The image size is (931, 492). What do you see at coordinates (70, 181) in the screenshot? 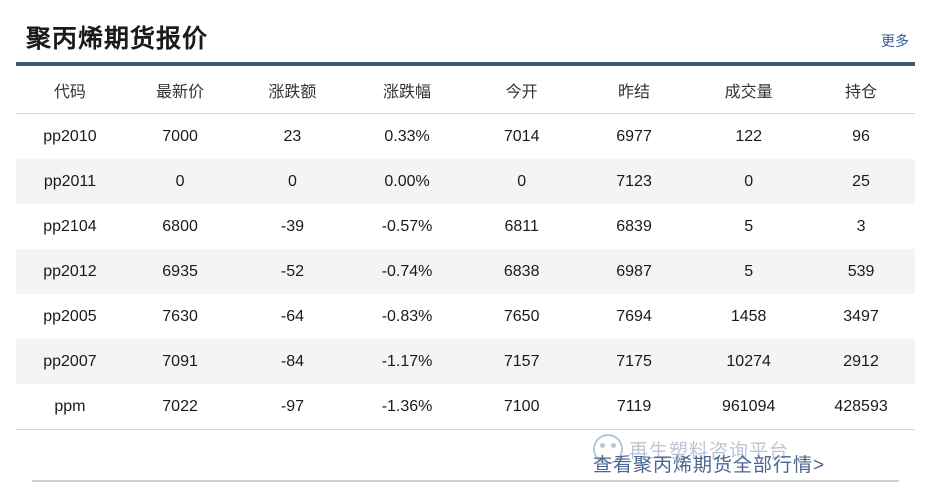
I see `cell-code: pp2011` at bounding box center [70, 181].